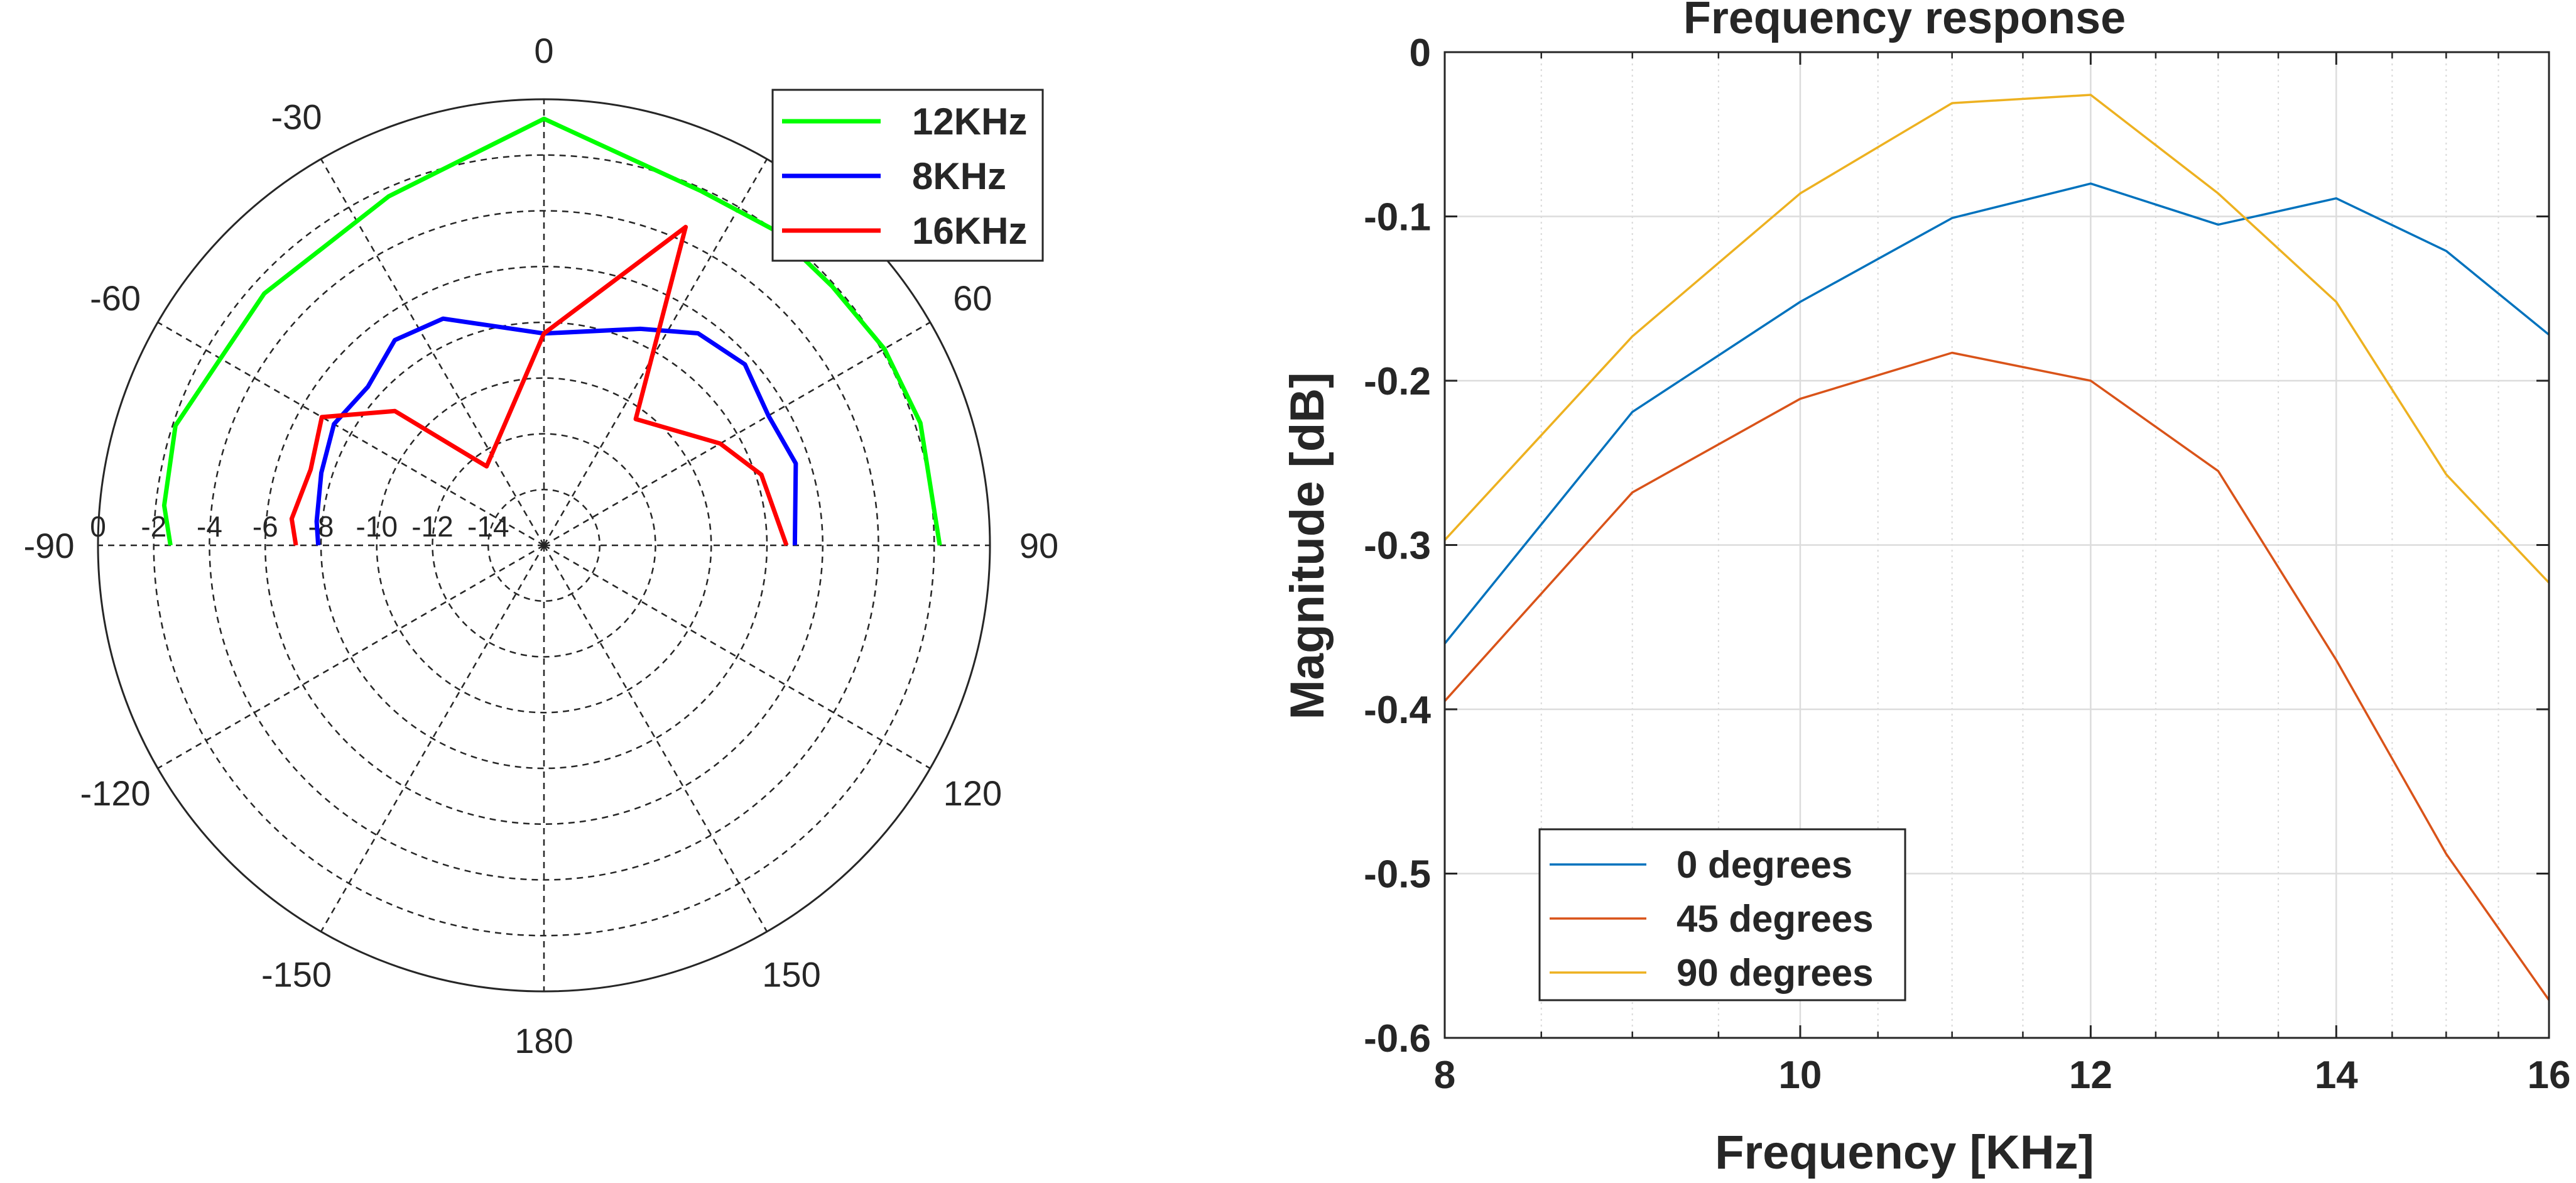 The height and width of the screenshot is (1183, 2576). What do you see at coordinates (115, 298) in the screenshot?
I see `polar-angle-tick-label: -60` at bounding box center [115, 298].